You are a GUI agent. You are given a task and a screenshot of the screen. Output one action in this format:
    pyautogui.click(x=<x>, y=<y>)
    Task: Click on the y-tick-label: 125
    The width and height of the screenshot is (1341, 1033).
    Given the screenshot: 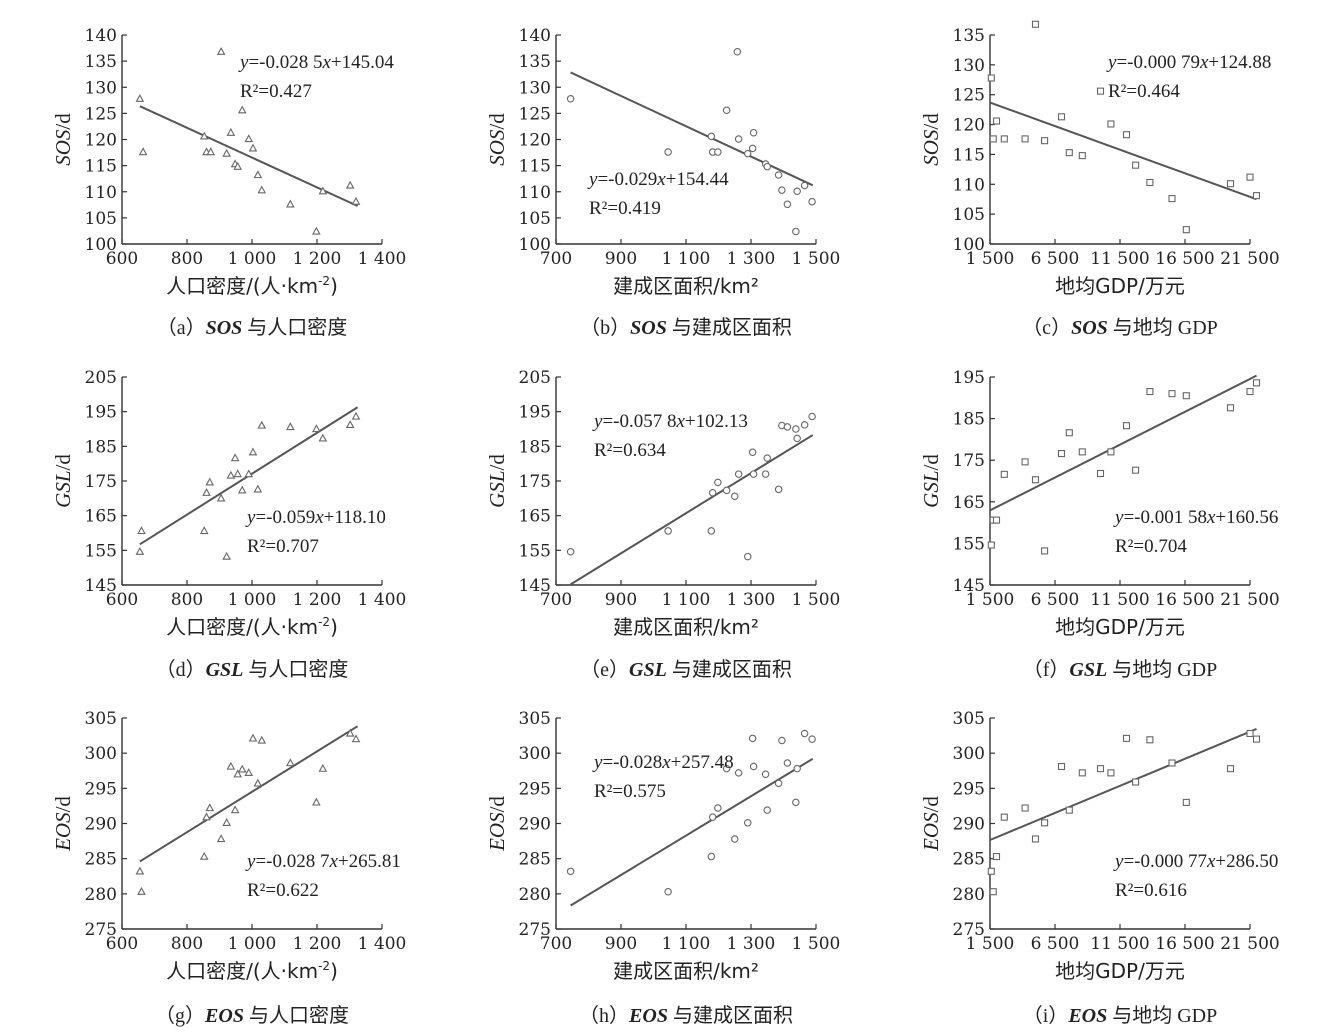 What is the action you would take?
    pyautogui.click(x=101, y=114)
    